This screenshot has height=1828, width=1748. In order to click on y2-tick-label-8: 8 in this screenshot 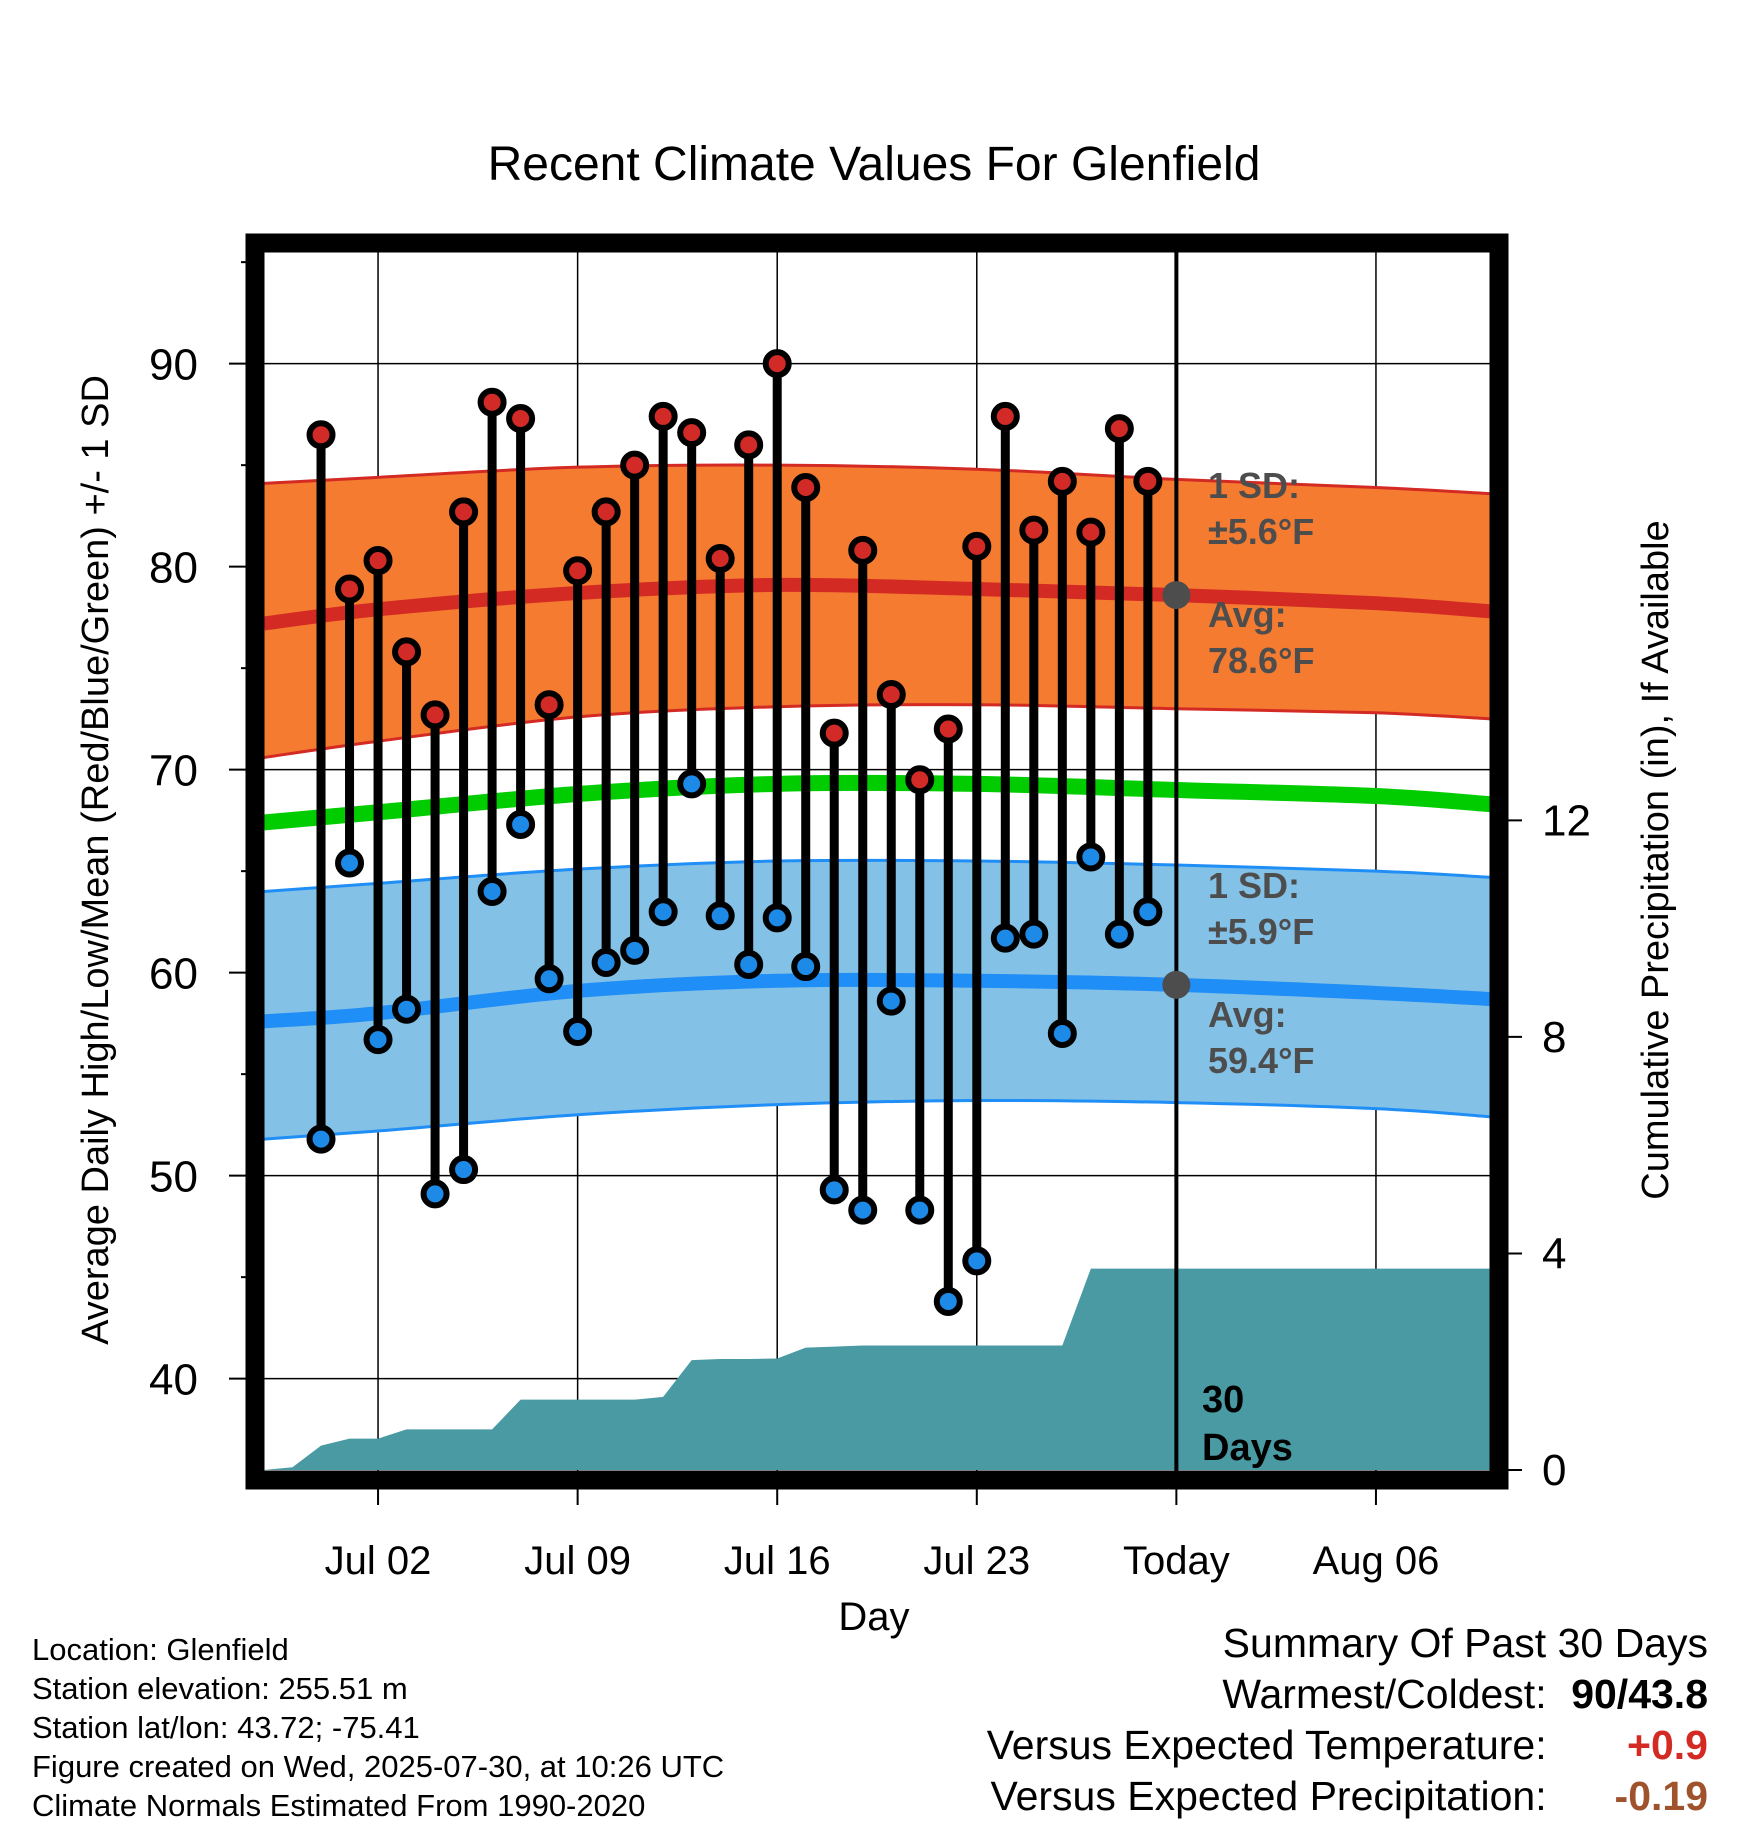, I will do `click(1554, 1037)`.